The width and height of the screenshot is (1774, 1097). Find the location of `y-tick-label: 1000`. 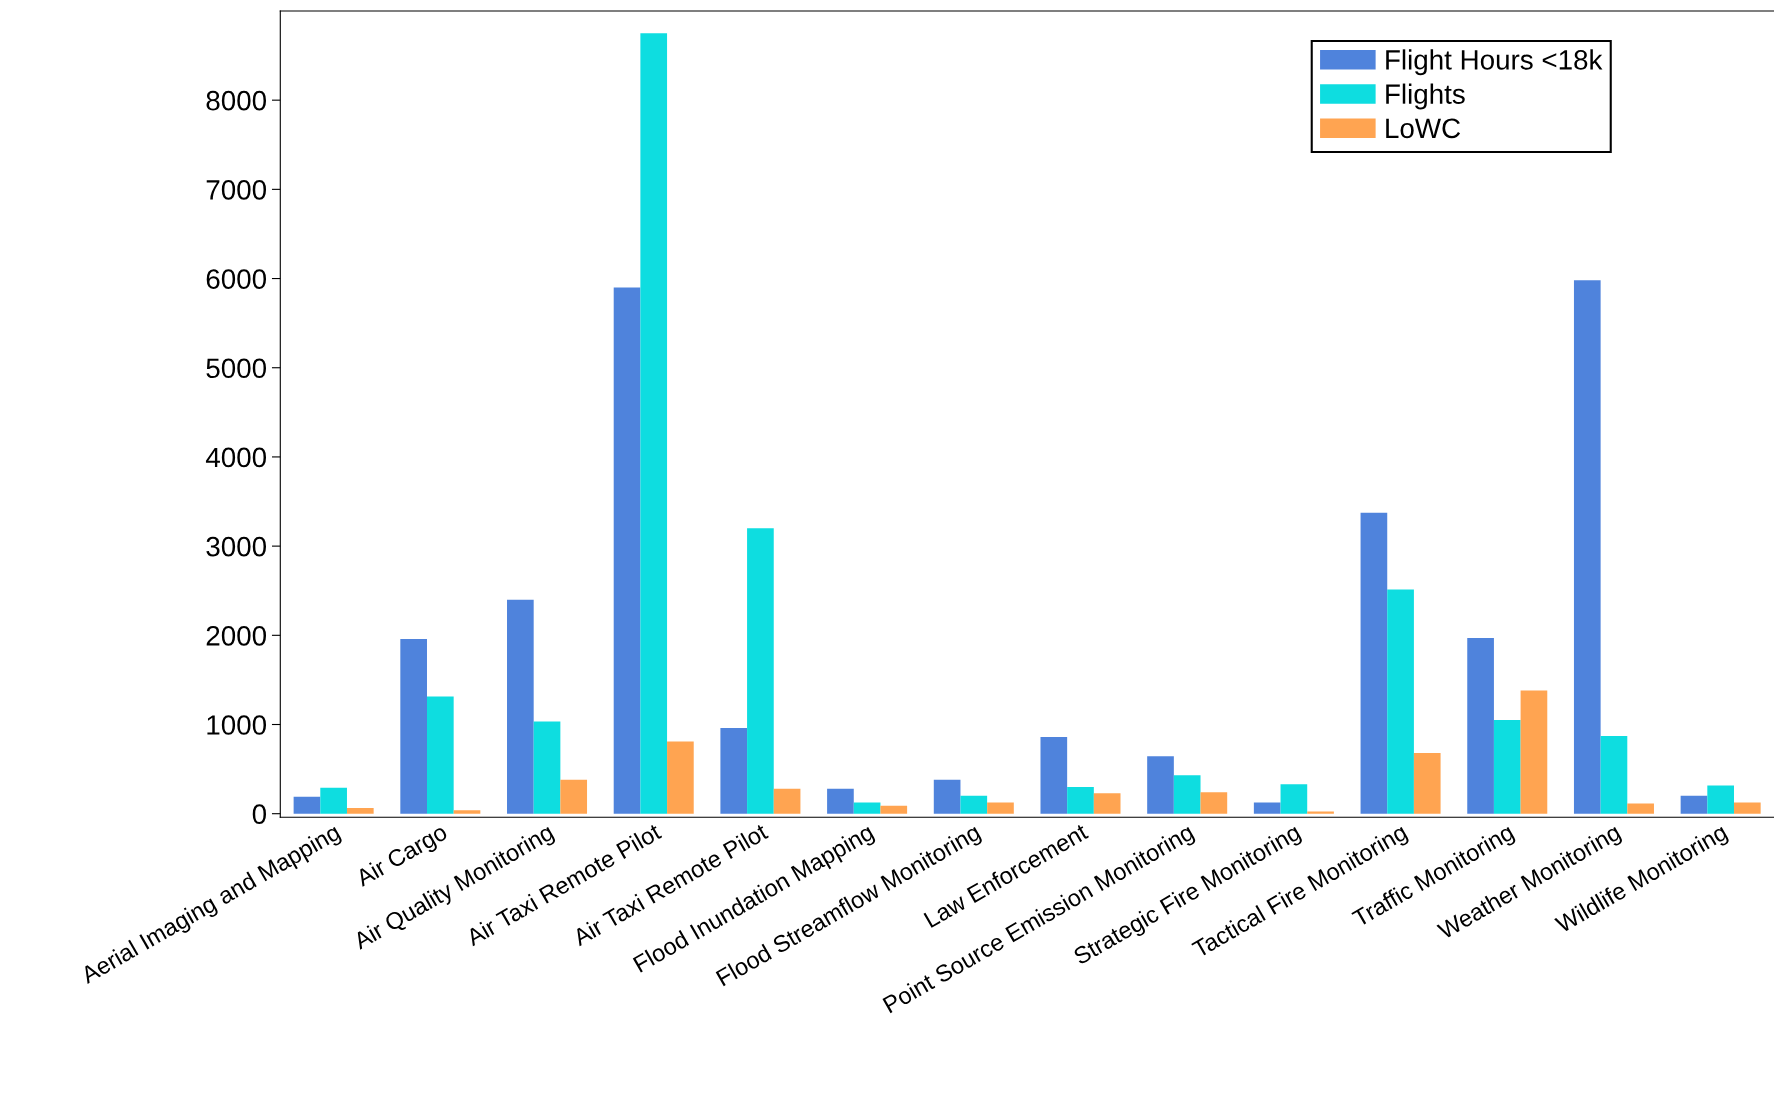

y-tick-label: 1000 is located at coordinates (237, 725).